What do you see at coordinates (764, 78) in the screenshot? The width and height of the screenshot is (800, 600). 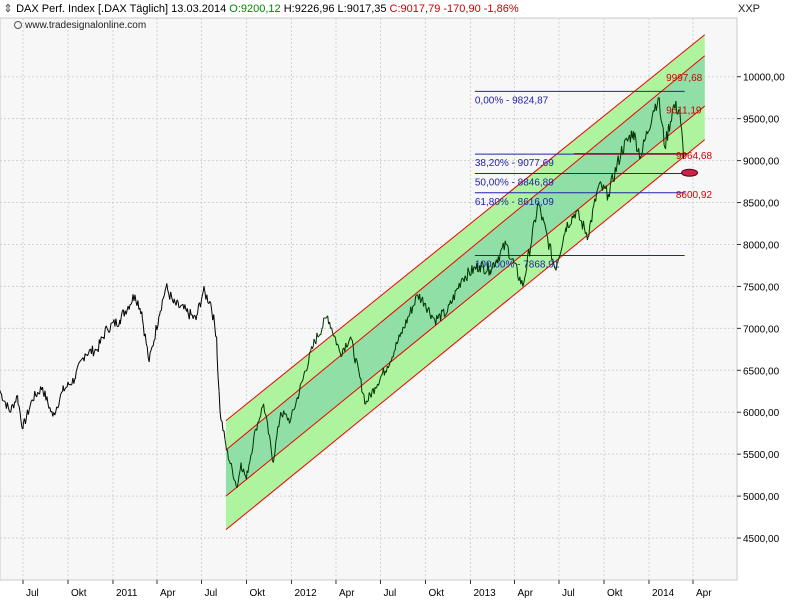 I see `y-tick-label: 10000,00` at bounding box center [764, 78].